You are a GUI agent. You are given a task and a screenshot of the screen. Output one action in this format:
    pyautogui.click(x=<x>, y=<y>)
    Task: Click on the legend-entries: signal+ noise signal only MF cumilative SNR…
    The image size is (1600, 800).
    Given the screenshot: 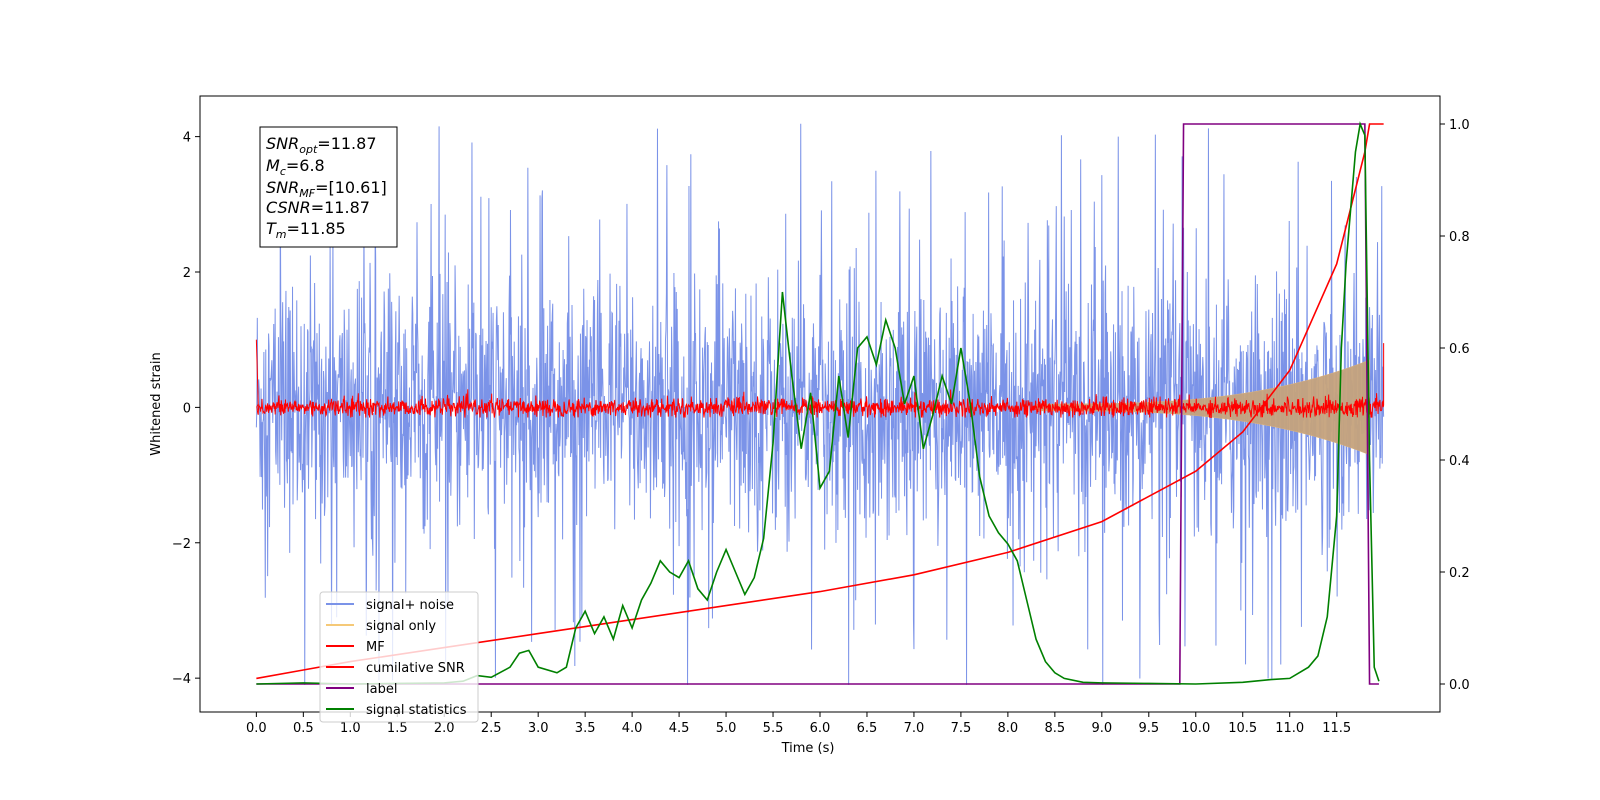 What is the action you would take?
    pyautogui.click(x=396, y=658)
    